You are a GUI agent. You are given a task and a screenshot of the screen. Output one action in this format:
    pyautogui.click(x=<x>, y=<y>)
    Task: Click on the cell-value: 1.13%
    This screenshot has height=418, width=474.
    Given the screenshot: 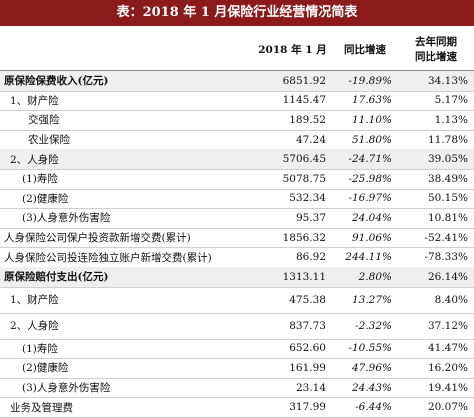 What is the action you would take?
    pyautogui.click(x=451, y=119)
    